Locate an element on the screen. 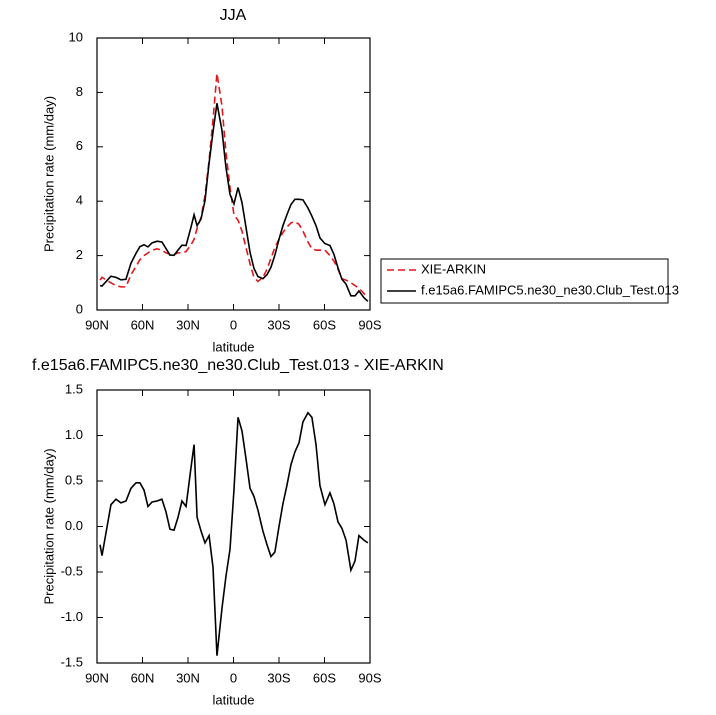  y-tick-label: 10 is located at coordinates (76, 36).